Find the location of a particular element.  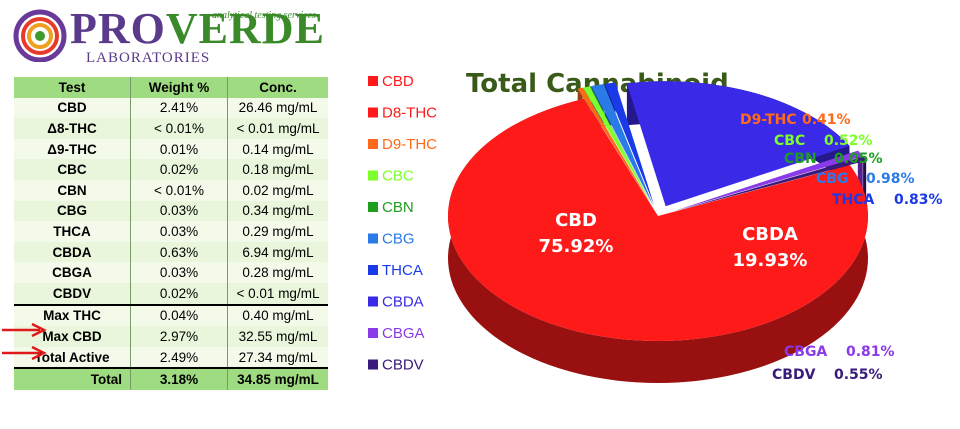

cell-weight: 0.02% is located at coordinates (179, 169).